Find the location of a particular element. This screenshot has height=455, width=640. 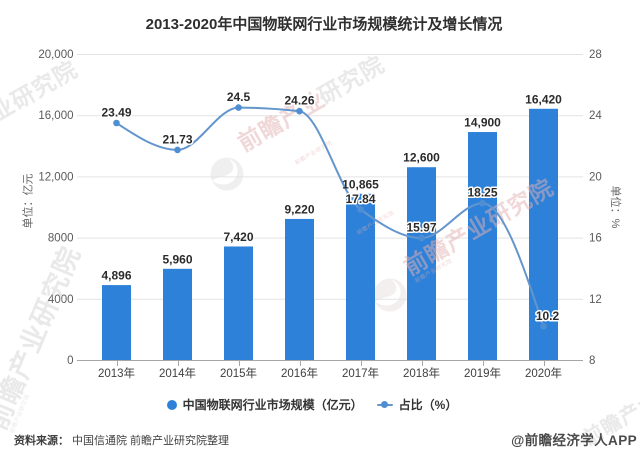

line-value-label: 10.2 is located at coordinates (548, 316).